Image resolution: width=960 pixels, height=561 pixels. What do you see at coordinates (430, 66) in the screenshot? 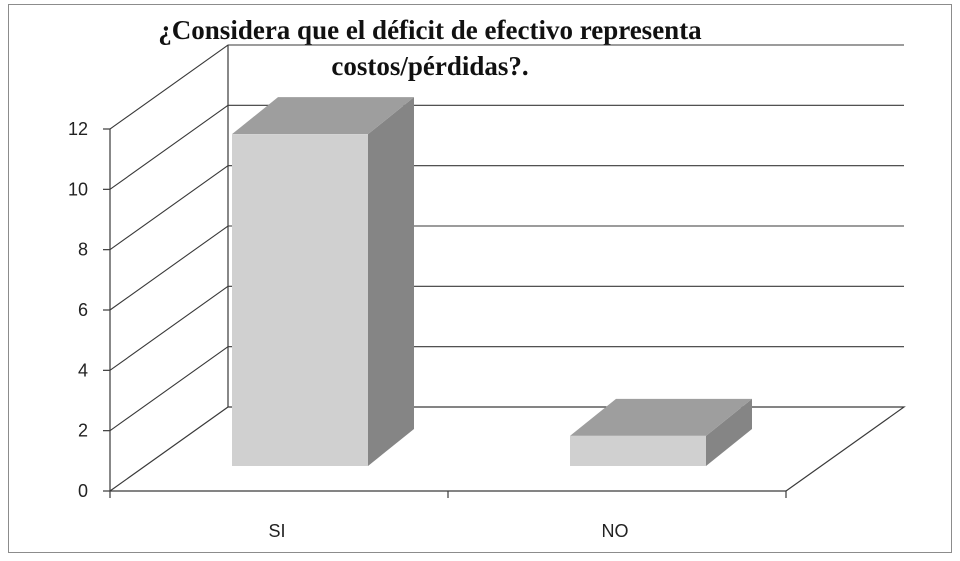
I see `chart-title-line-2: costos/pérdidas?.` at bounding box center [430, 66].